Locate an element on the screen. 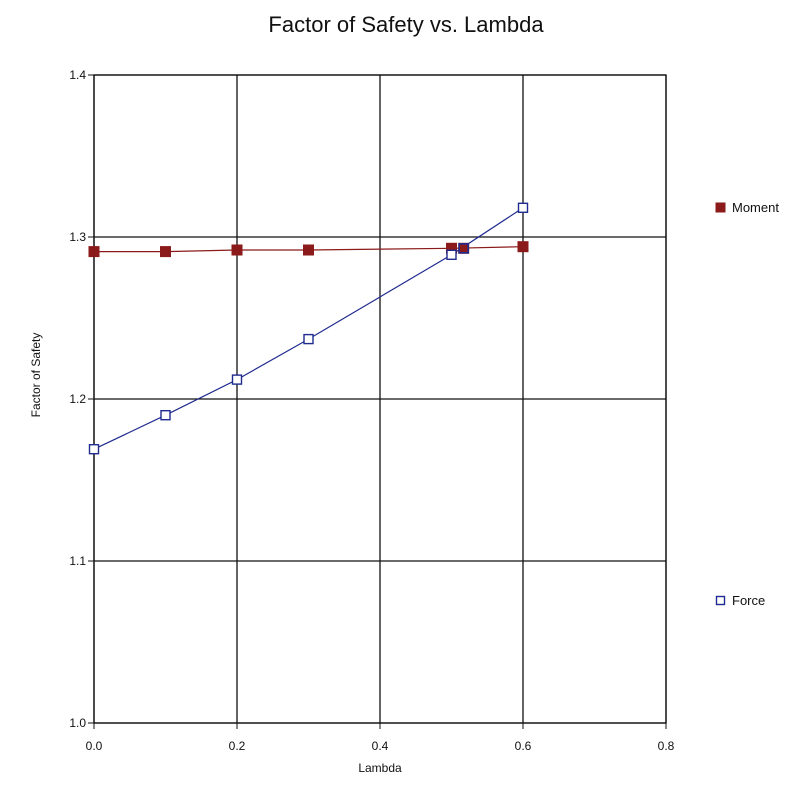  x-tick-label: 0.2 is located at coordinates (237, 746).